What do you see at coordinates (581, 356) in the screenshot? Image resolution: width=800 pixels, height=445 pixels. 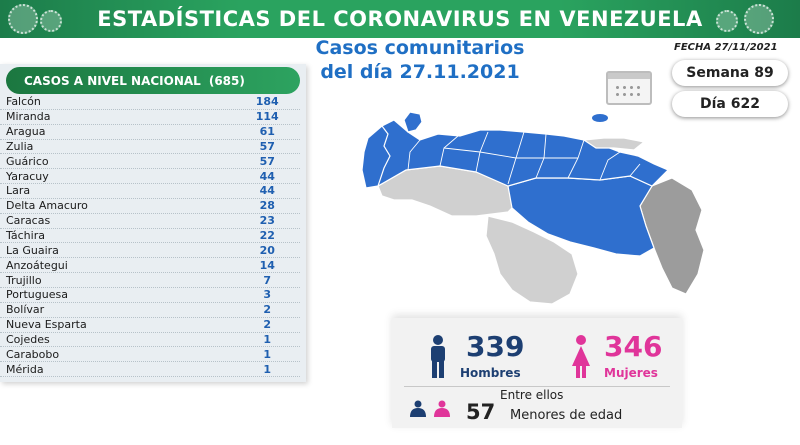 I see `female-person-icon` at bounding box center [581, 356].